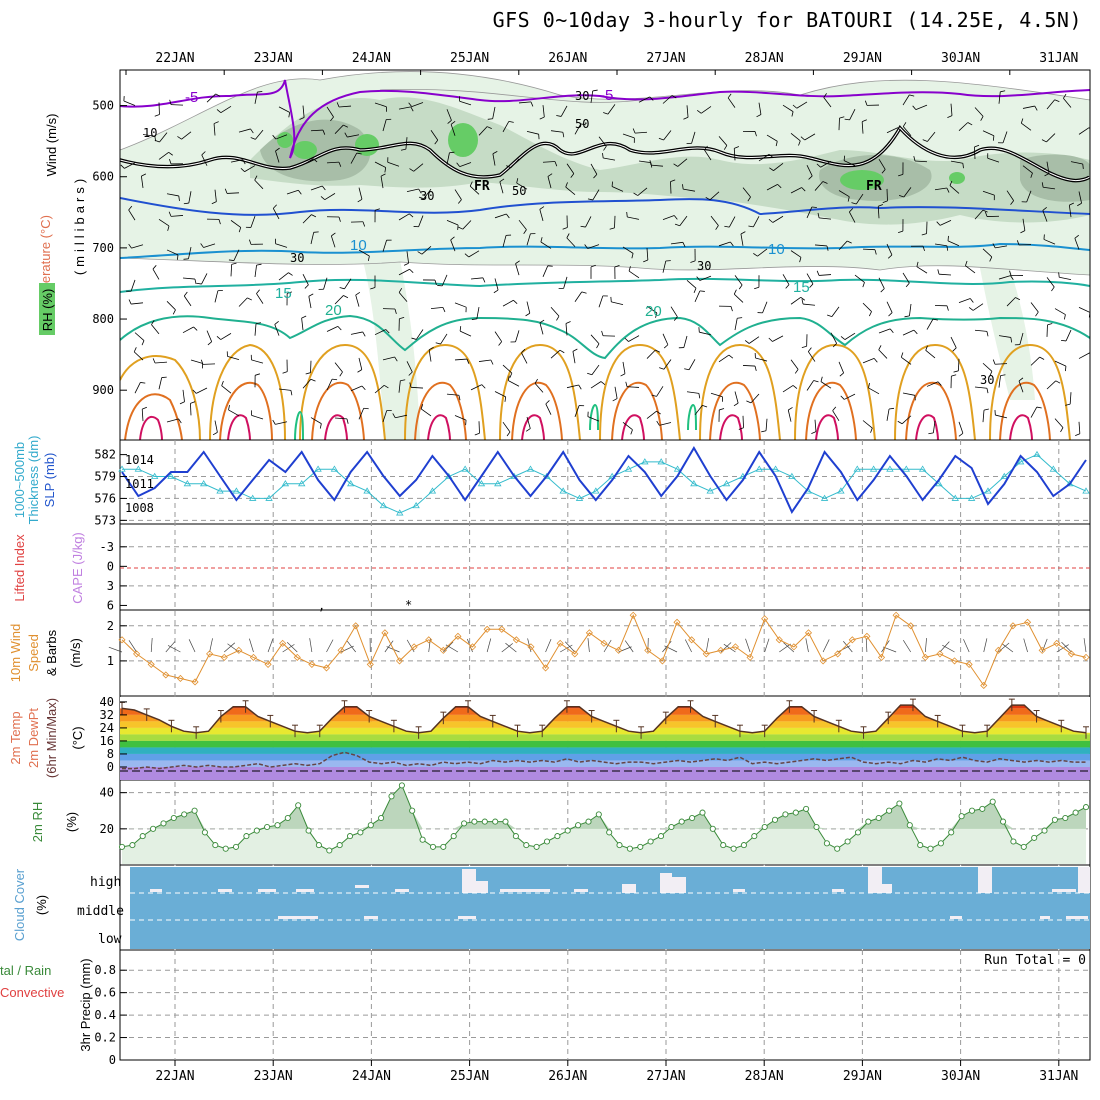 The image size is (1100, 1100). I want to click on top-date-label: 26JAN, so click(567, 58).